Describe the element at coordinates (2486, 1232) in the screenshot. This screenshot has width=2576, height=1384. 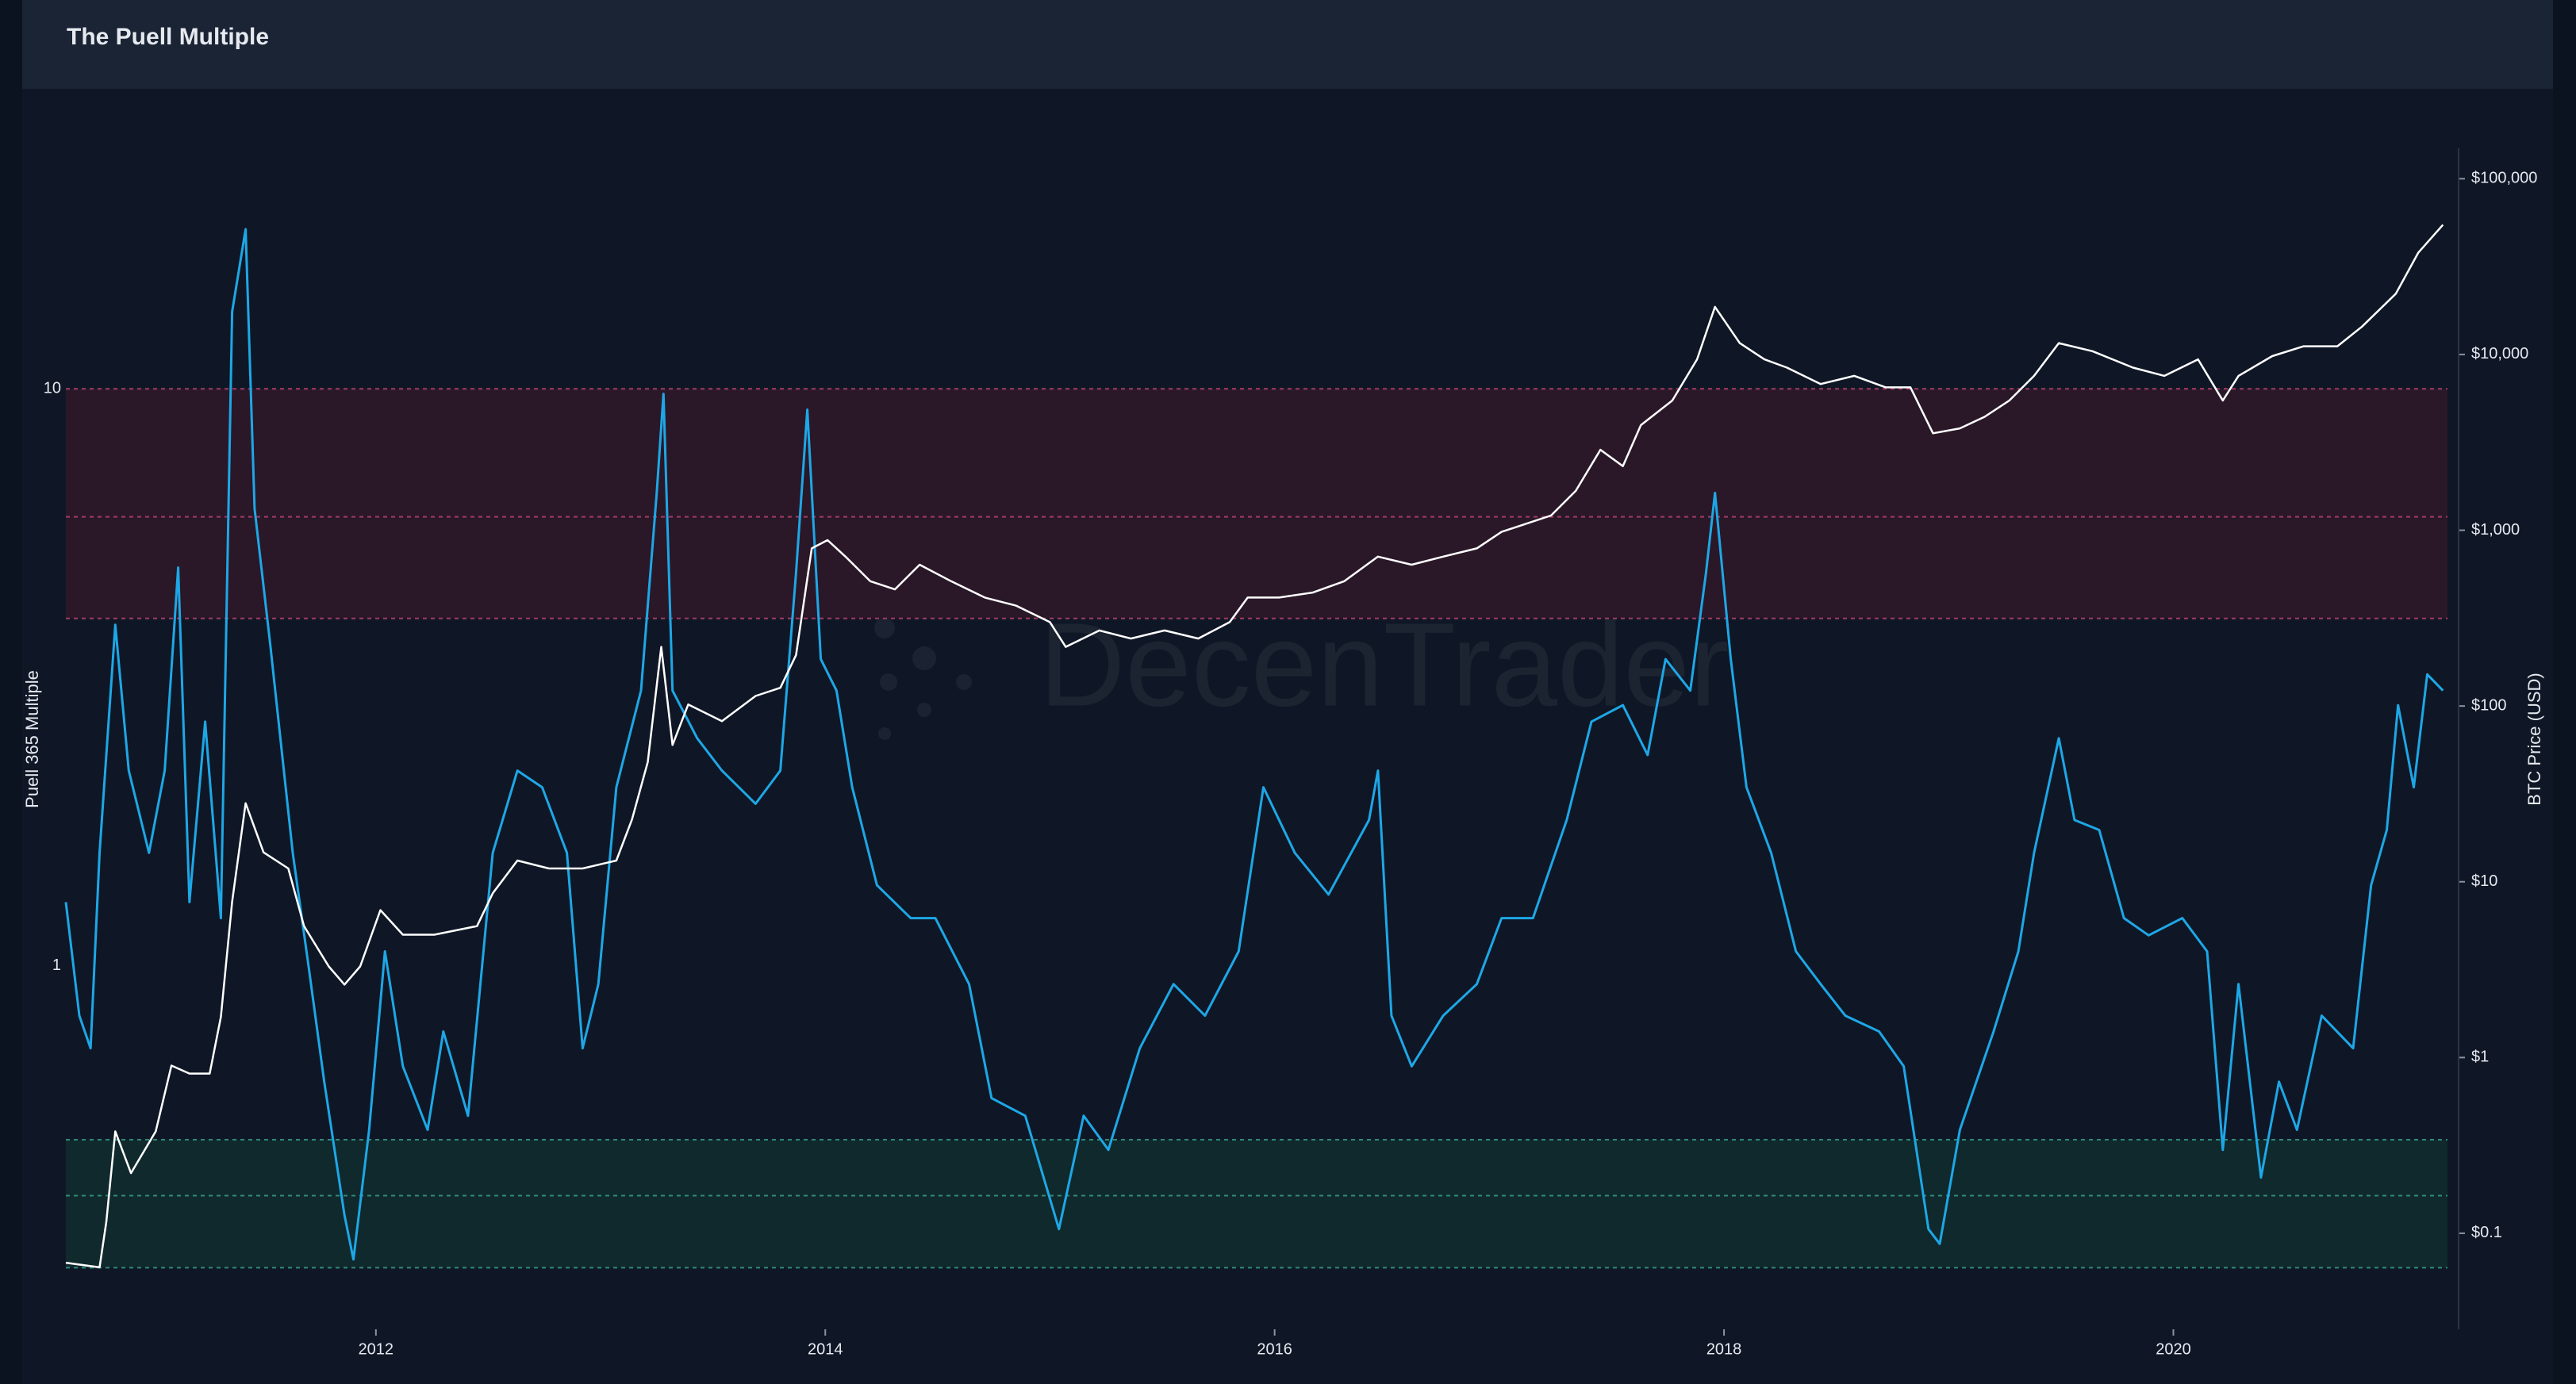
I see `y2-tick-label: $0.1` at that location.